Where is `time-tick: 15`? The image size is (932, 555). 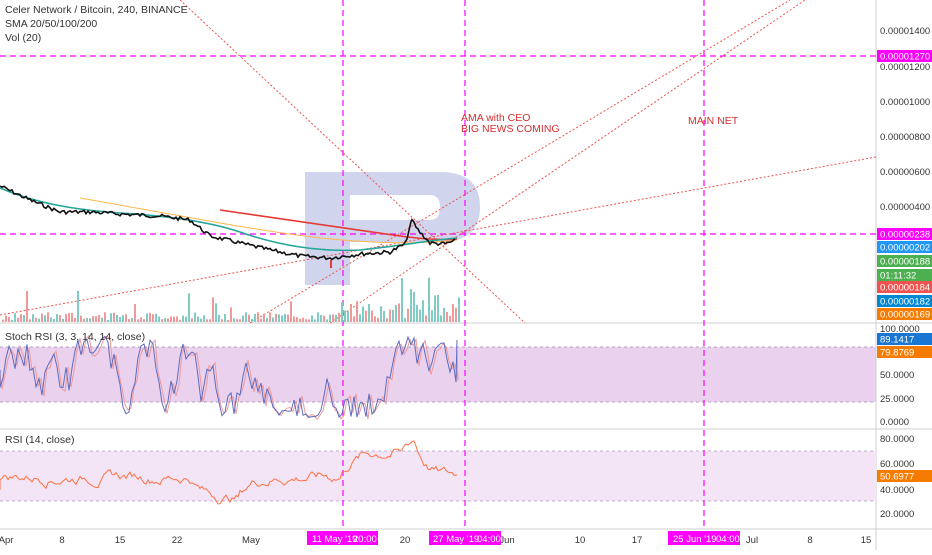 time-tick: 15 is located at coordinates (866, 540).